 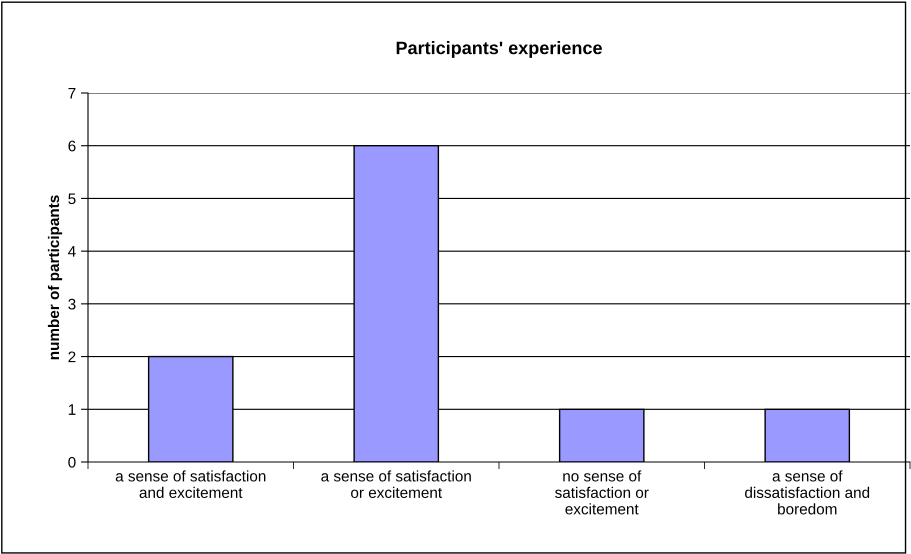 I want to click on chart-title: Participants' experience, so click(x=499, y=49).